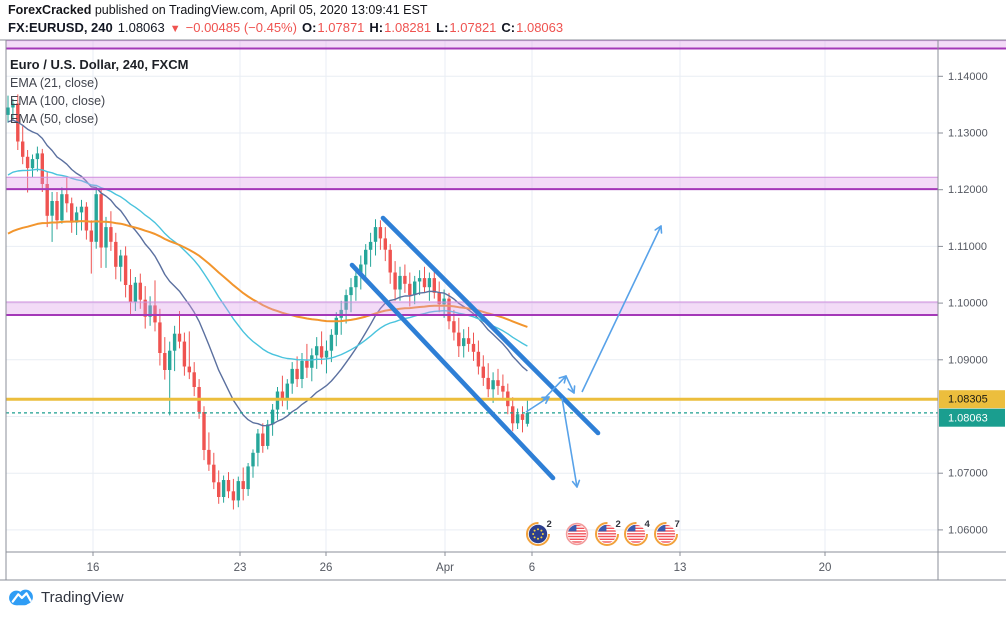 The height and width of the screenshot is (617, 1006). Describe the element at coordinates (968, 400) in the screenshot. I see `resistance-price-value: 1.08305` at that location.